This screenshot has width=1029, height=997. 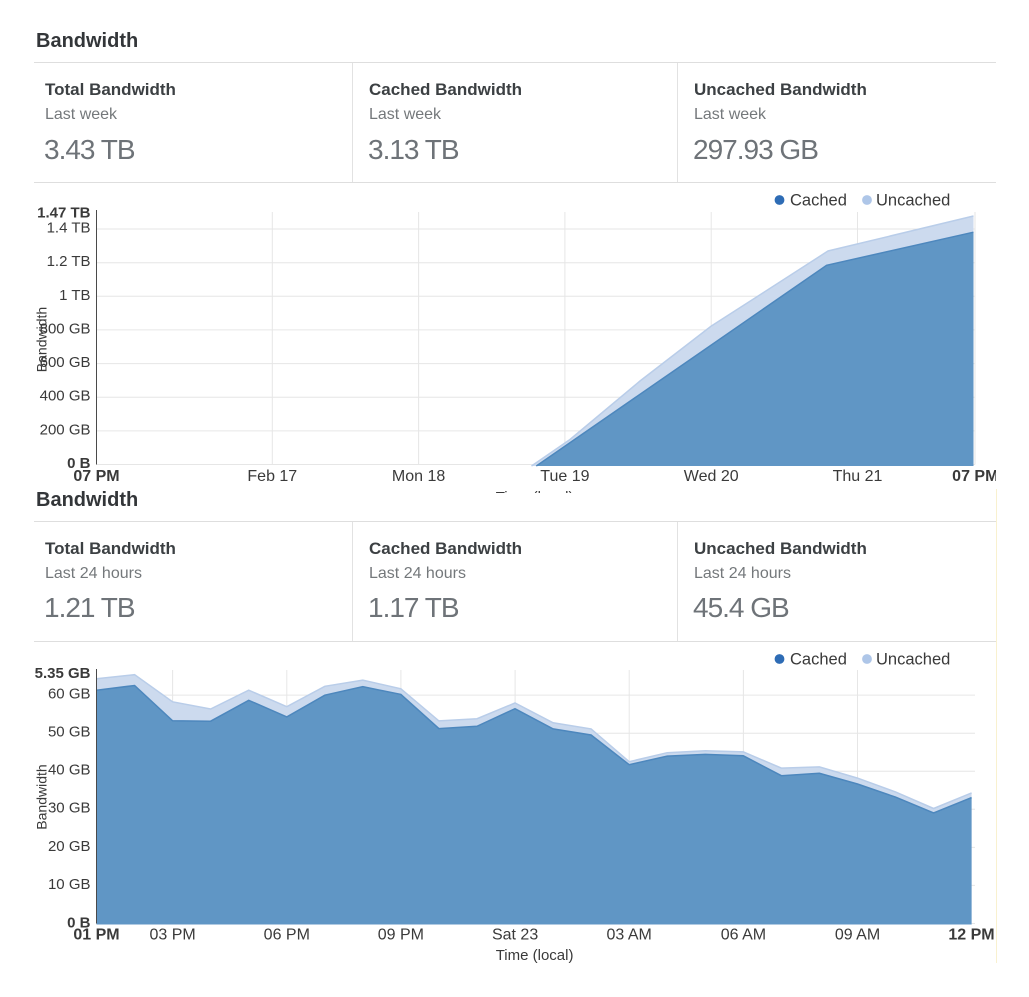 What do you see at coordinates (515, 935) in the screenshot?
I see `svg-text: Sat 23` at bounding box center [515, 935].